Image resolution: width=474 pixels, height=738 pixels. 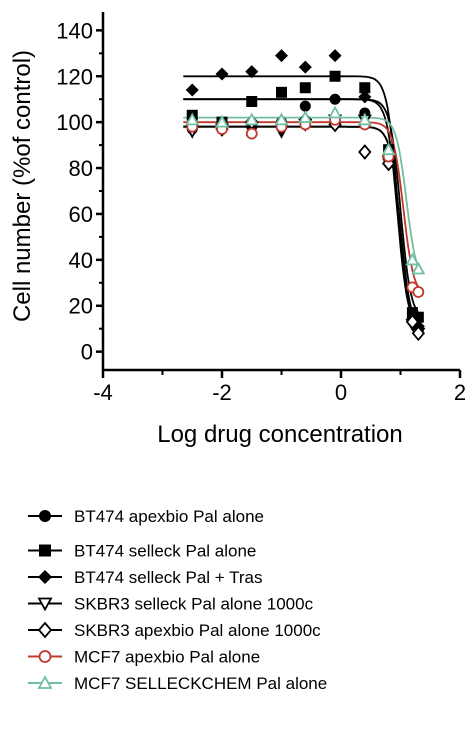 I want to click on legend-entry: MCF7 SELLECKCHEM Pal alone, so click(x=177, y=683).